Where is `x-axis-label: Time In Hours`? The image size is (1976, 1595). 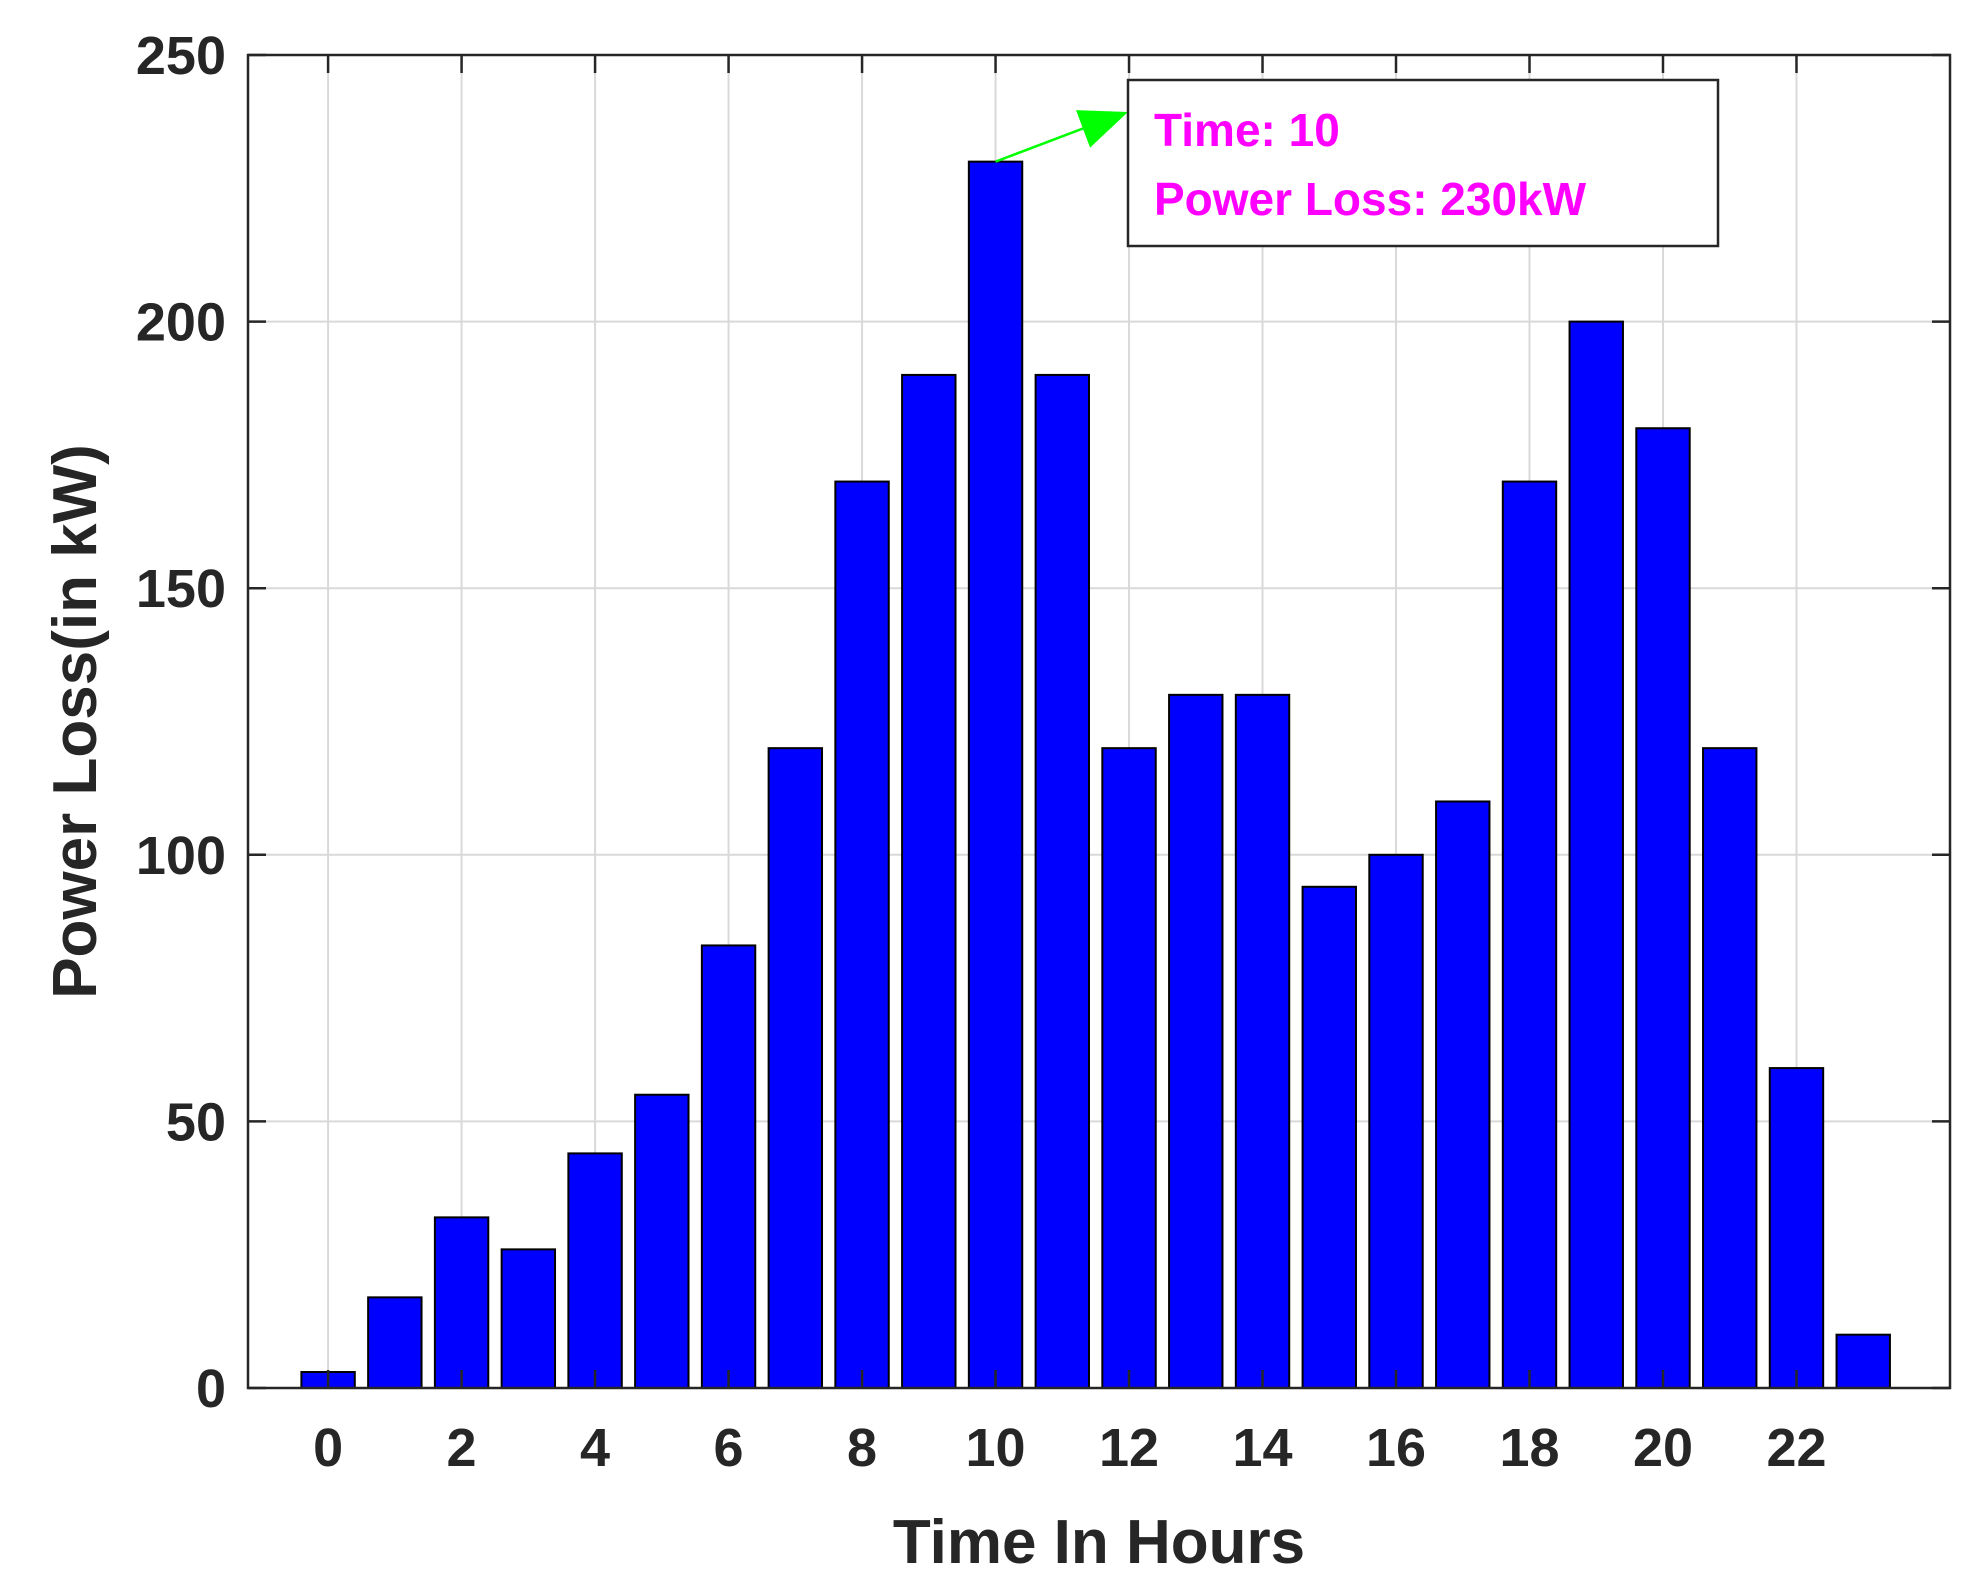 x-axis-label: Time In Hours is located at coordinates (1099, 1542).